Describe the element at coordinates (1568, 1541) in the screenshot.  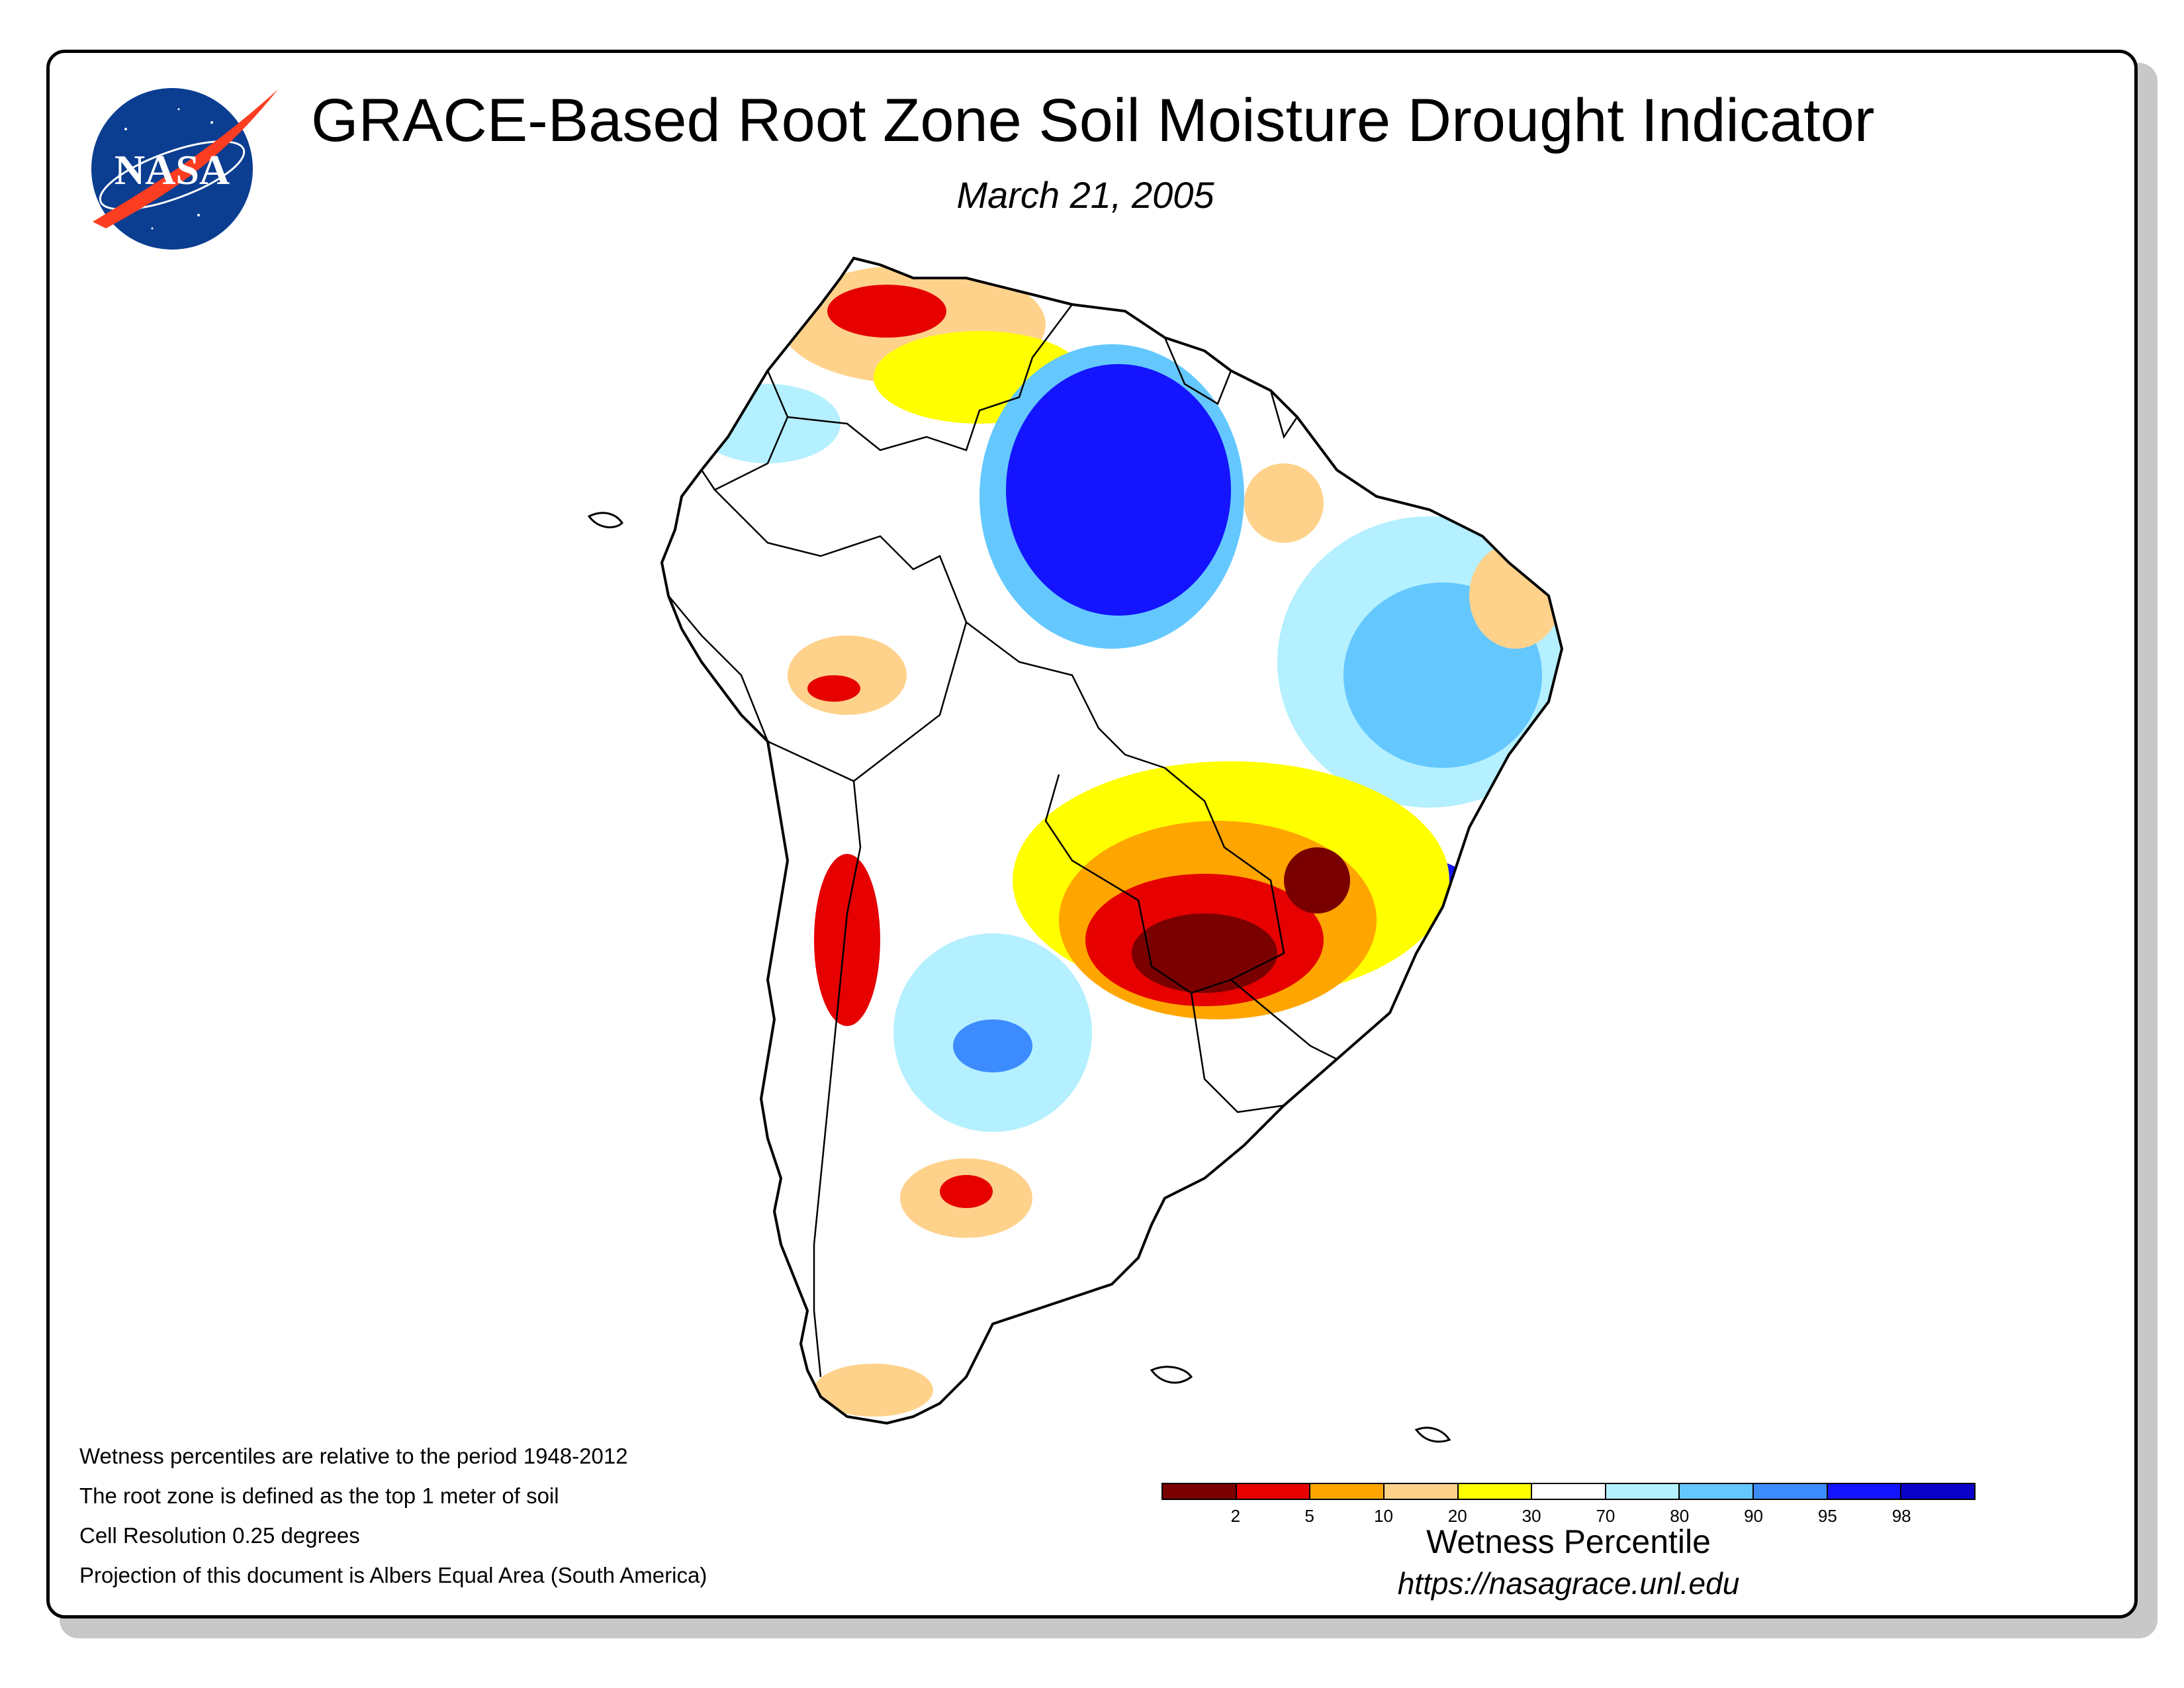
I see `legend-title: Wetness Percentile` at that location.